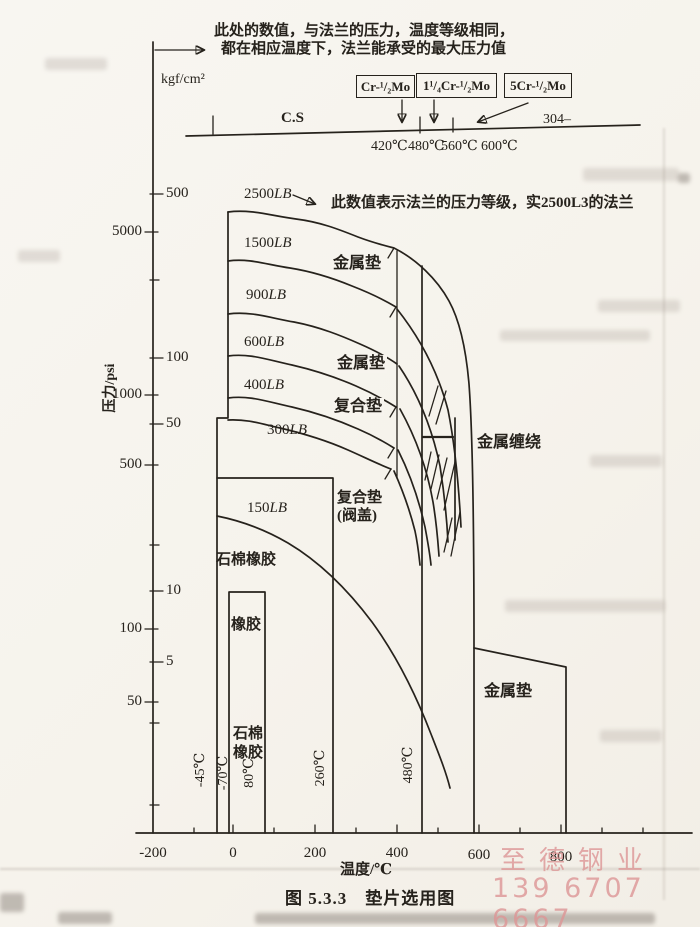 Image resolution: width=700 pixels, height=927 pixels. I want to click on class-num: 1500, so click(259, 243).